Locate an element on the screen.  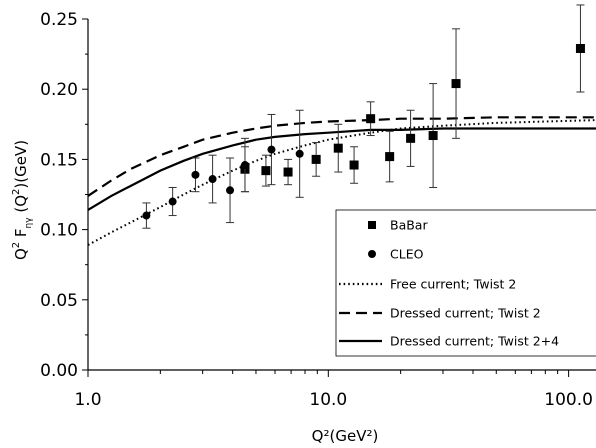
x-axis-title-q: Q²(GeV²) is located at coordinates (345, 436).